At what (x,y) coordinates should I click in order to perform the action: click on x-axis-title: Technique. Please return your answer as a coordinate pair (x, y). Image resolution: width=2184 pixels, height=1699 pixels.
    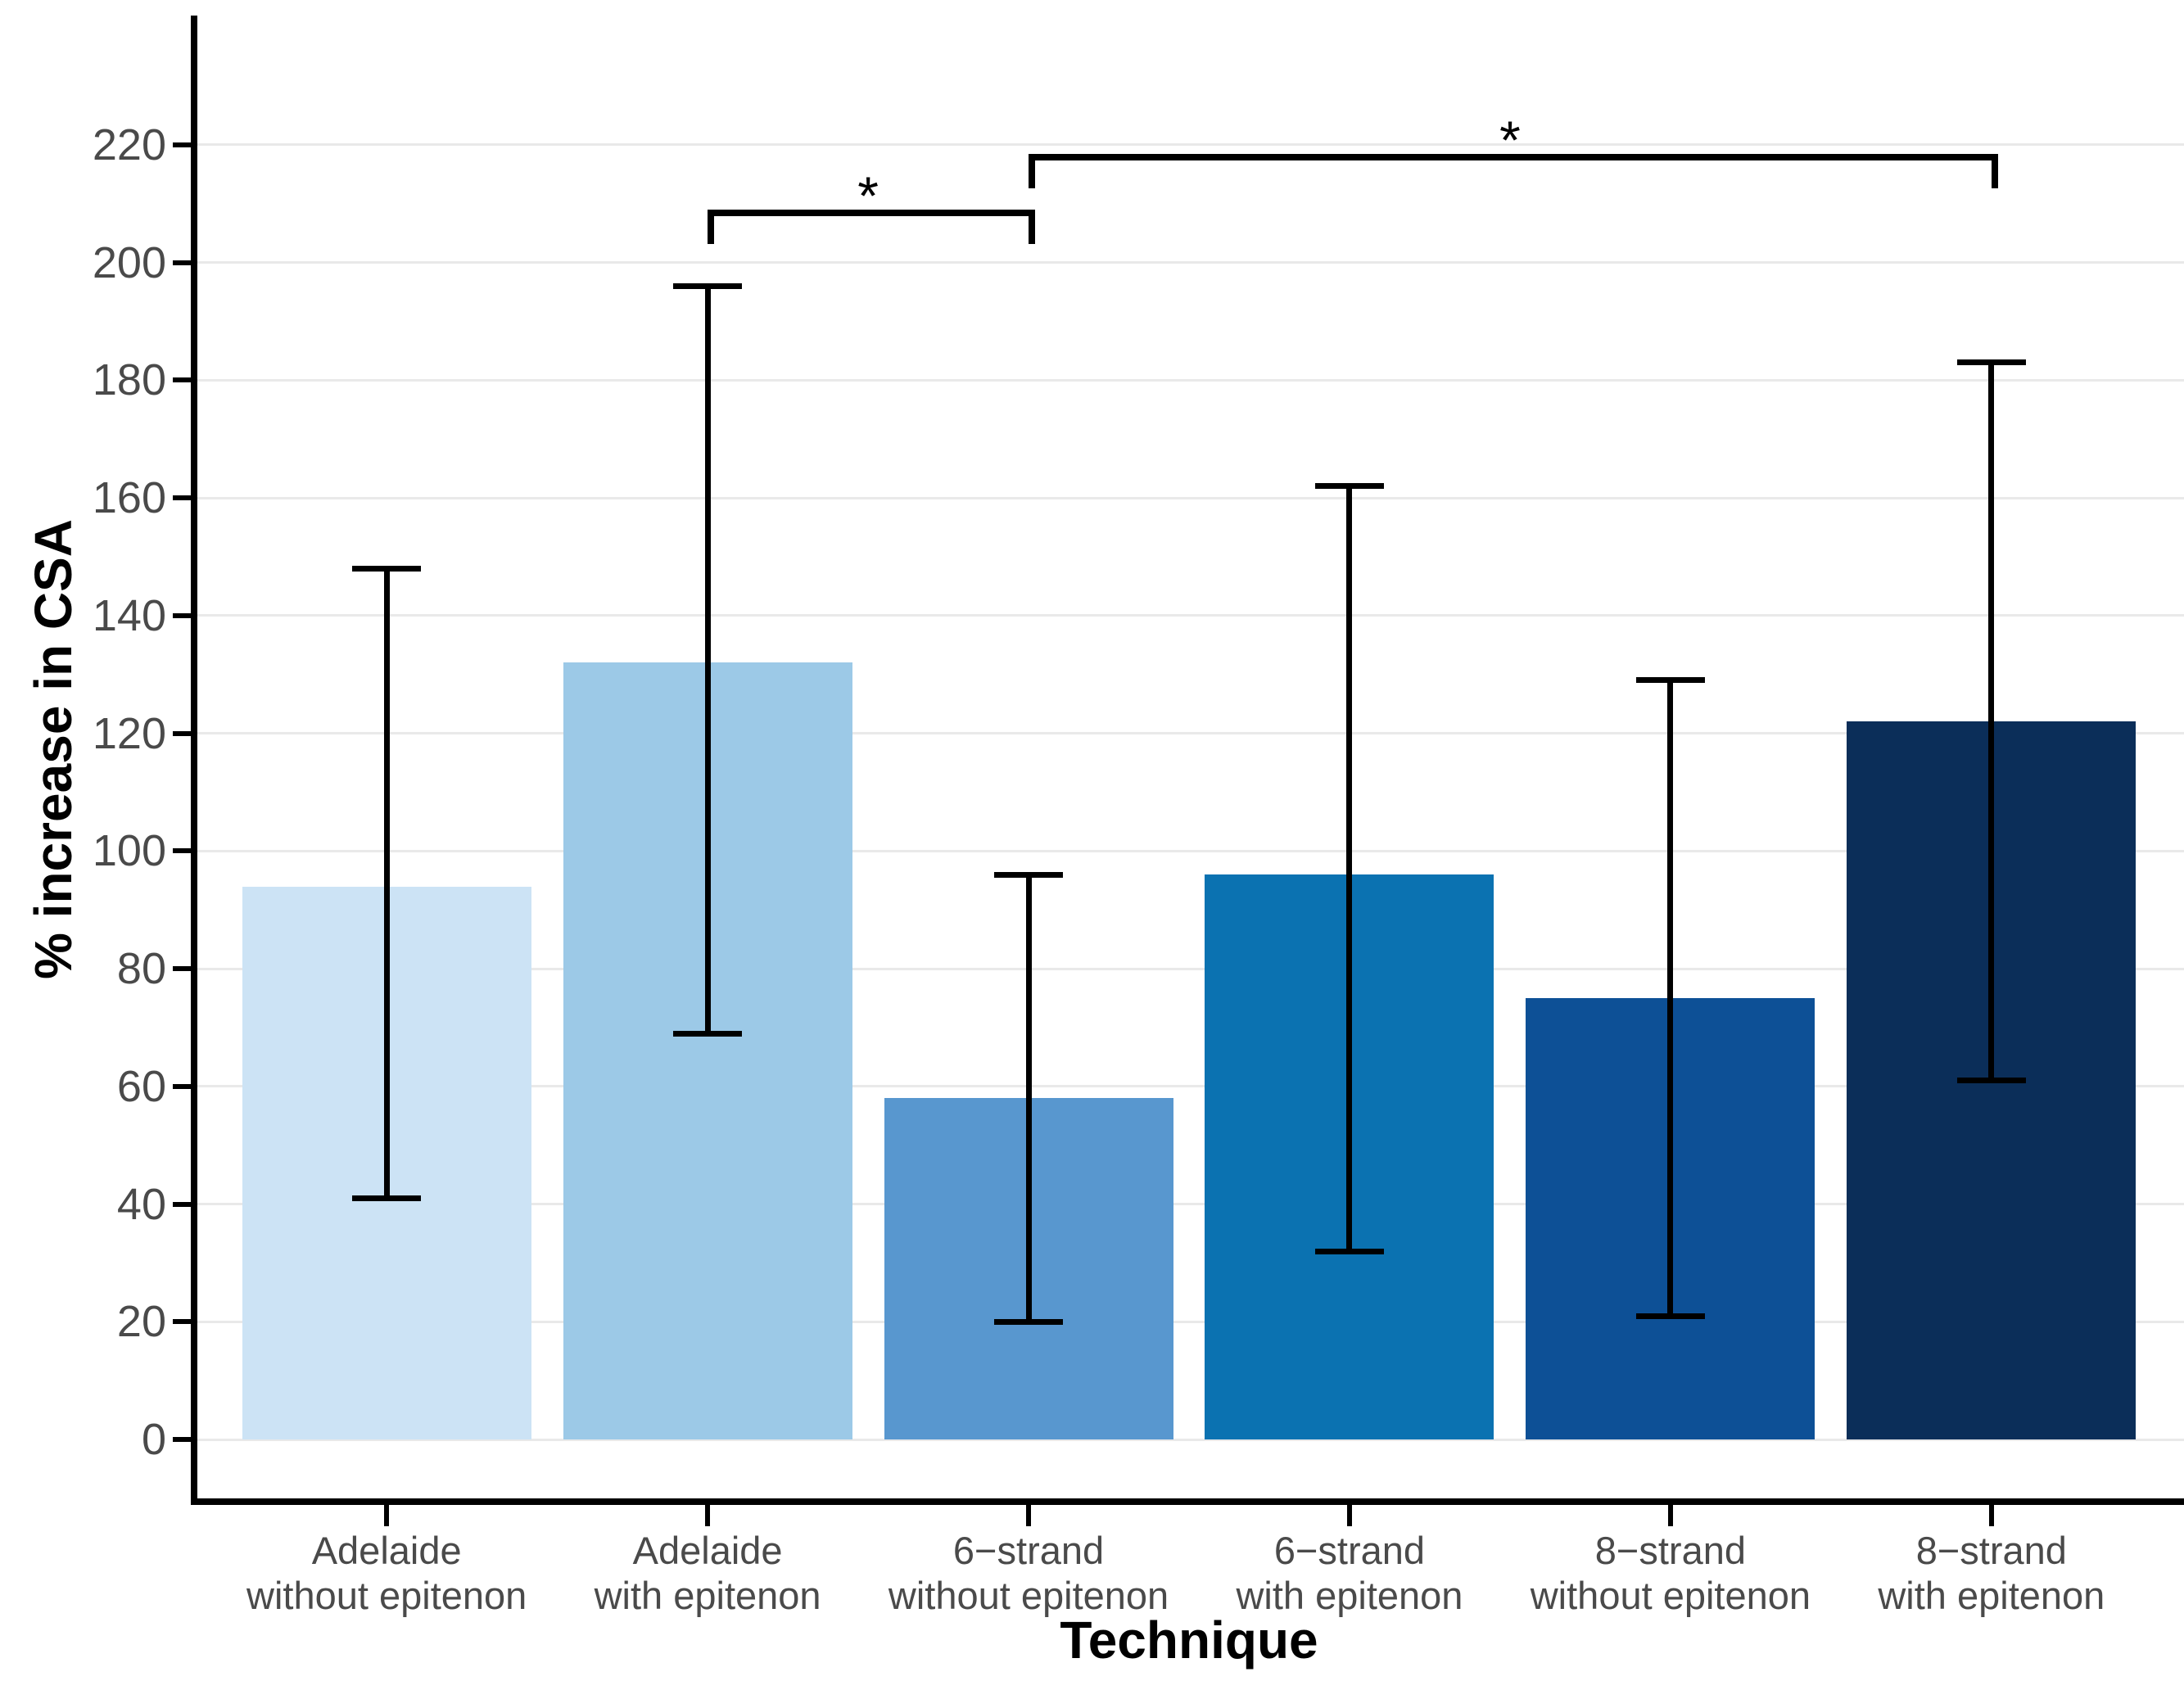
    Looking at the image, I should click on (1189, 1640).